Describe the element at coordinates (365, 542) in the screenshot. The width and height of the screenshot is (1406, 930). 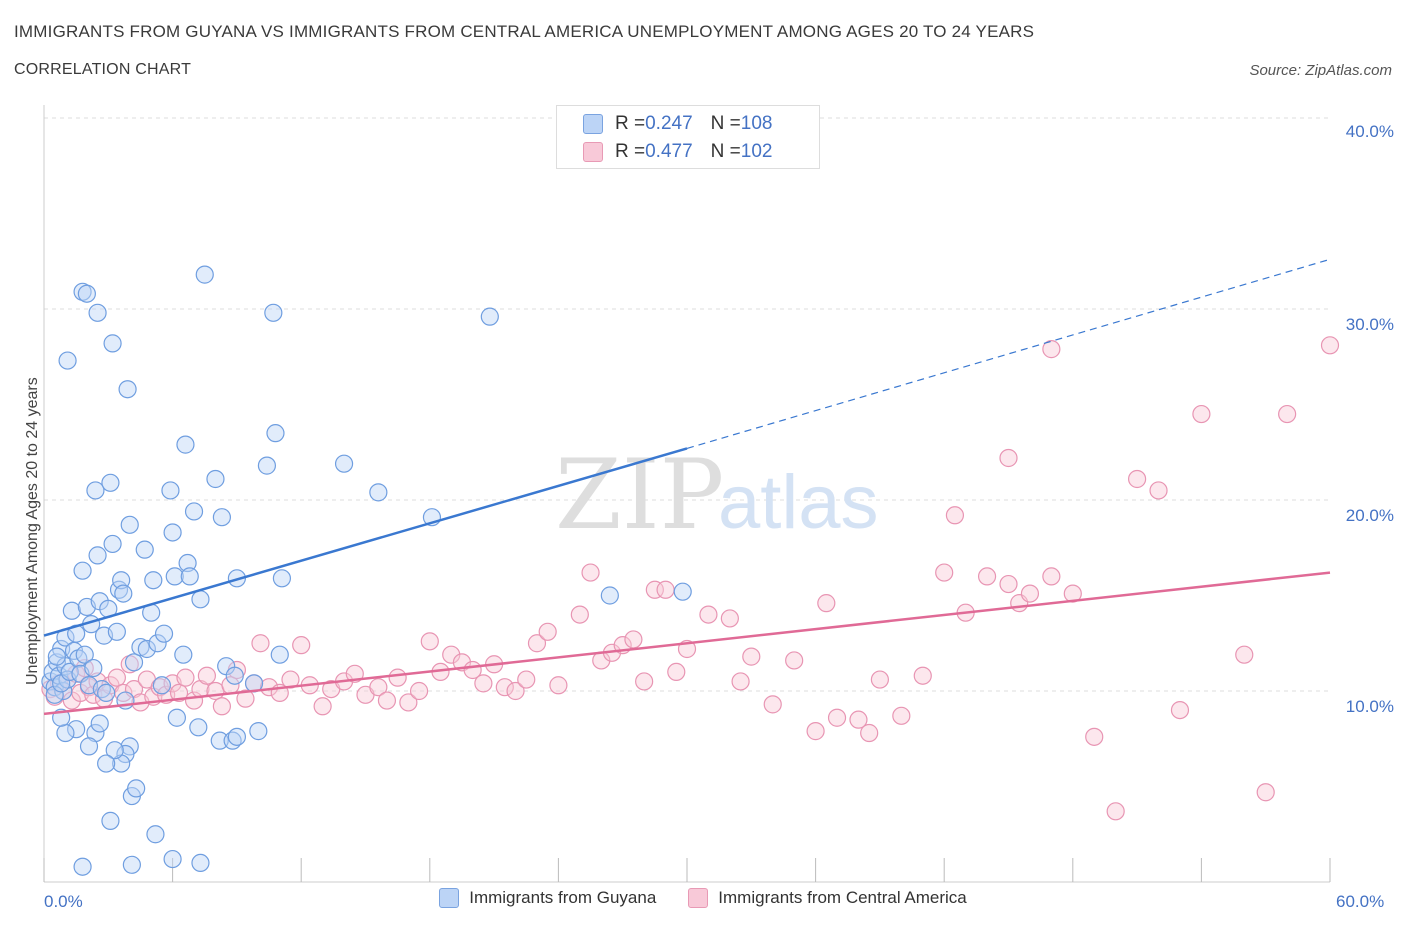
I see `guyana-trend-line` at that location.